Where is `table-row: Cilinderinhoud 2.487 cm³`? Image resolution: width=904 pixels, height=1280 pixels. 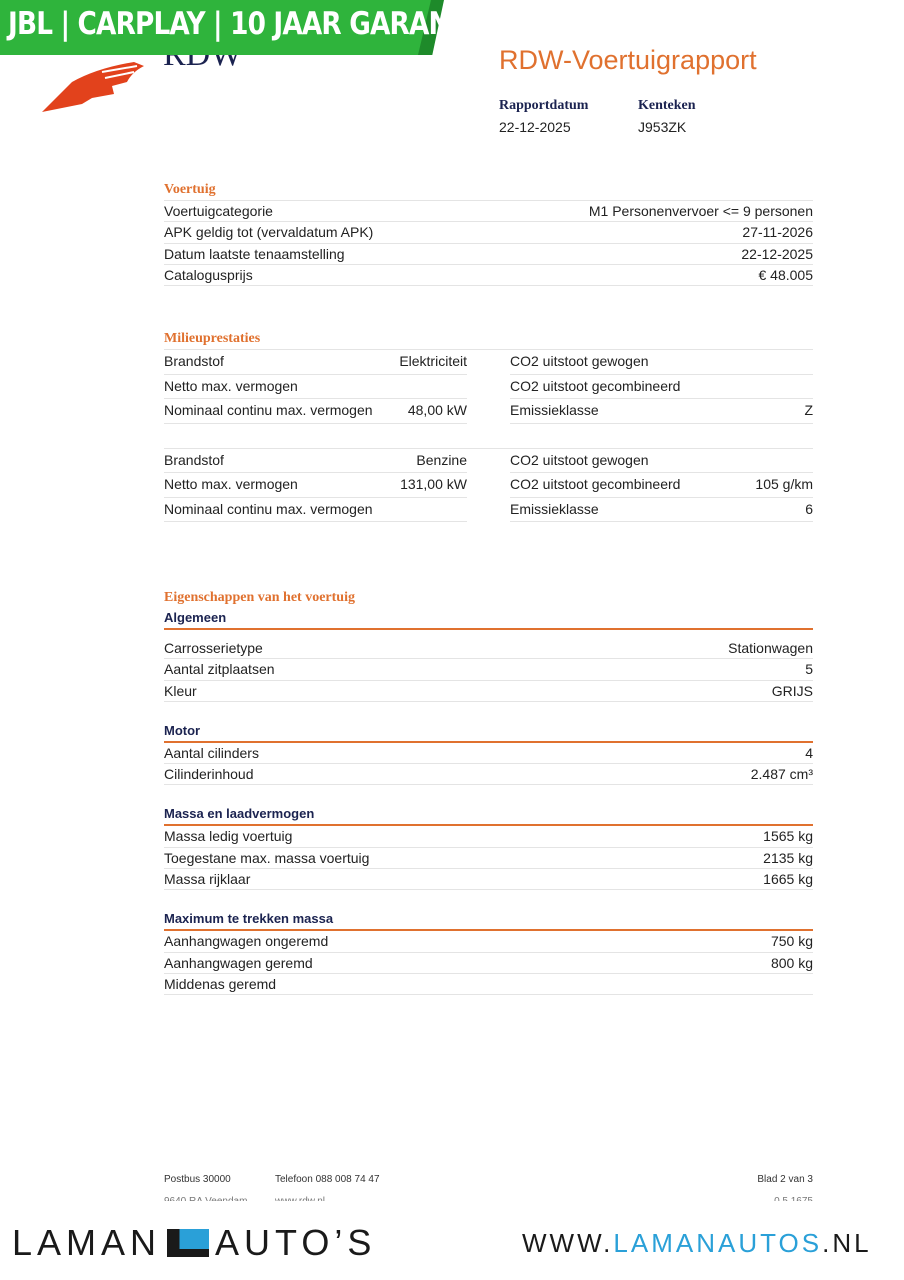 table-row: Cilinderinhoud 2.487 cm³ is located at coordinates (488, 775).